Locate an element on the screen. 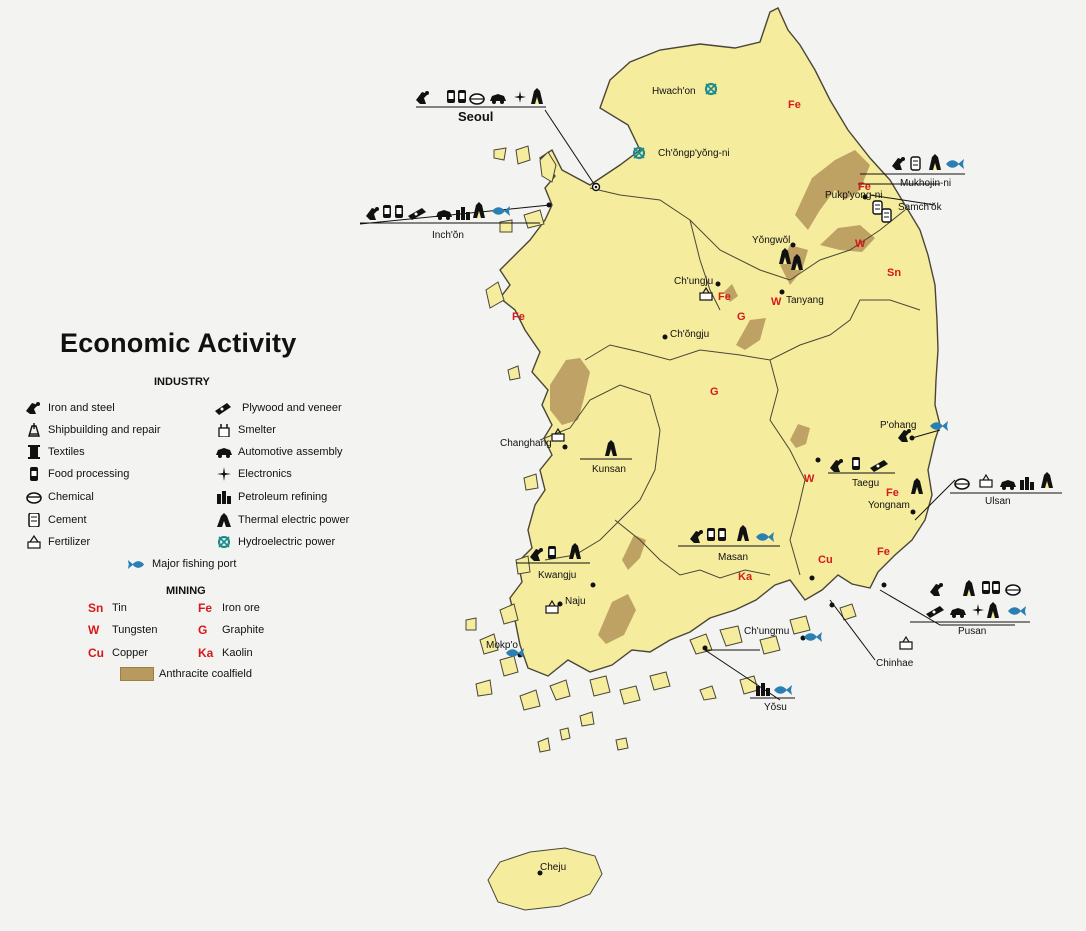 This screenshot has height=931, width=1086. legend-thermal: Thermal electric power is located at coordinates (282, 520).